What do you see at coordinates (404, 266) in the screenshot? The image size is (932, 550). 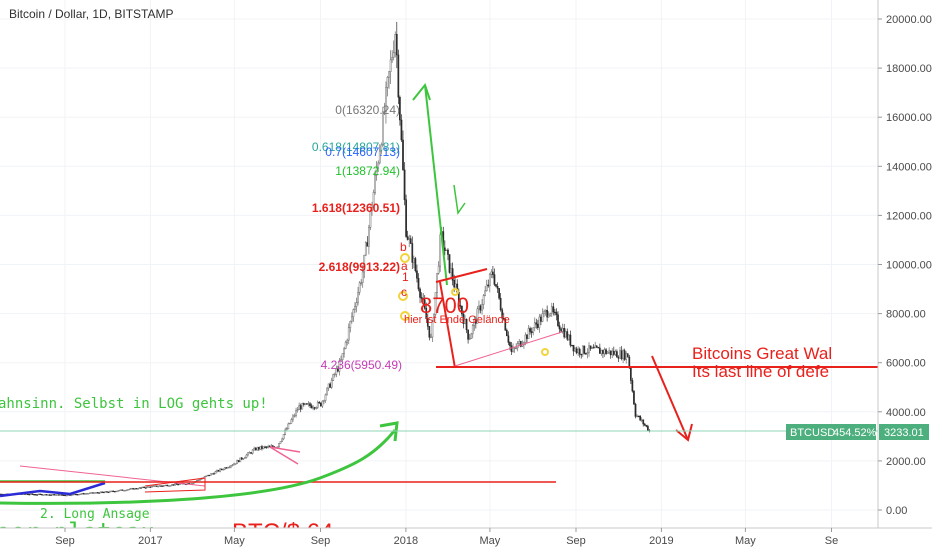 I see `wave-letter-a: a` at bounding box center [404, 266].